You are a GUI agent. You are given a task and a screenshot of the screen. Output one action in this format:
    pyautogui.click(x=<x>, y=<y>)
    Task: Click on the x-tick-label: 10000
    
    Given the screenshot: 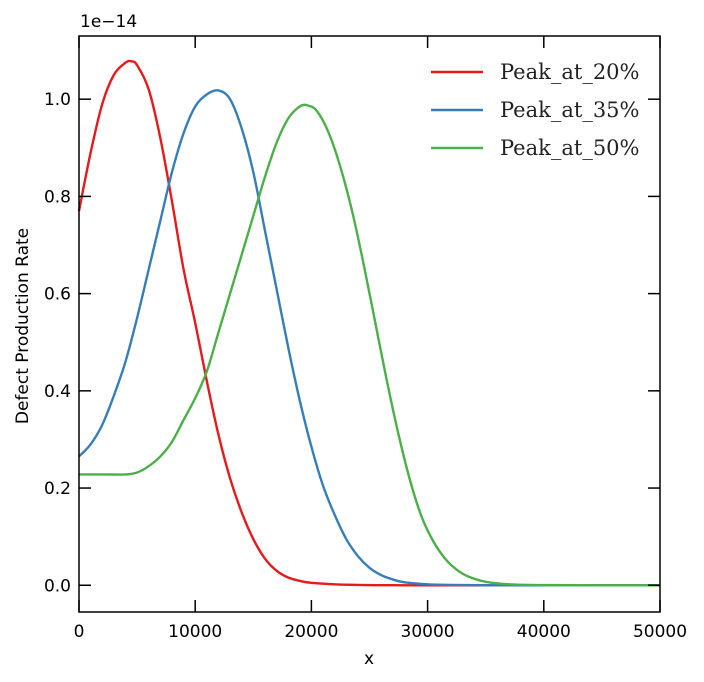 What is the action you would take?
    pyautogui.click(x=195, y=632)
    